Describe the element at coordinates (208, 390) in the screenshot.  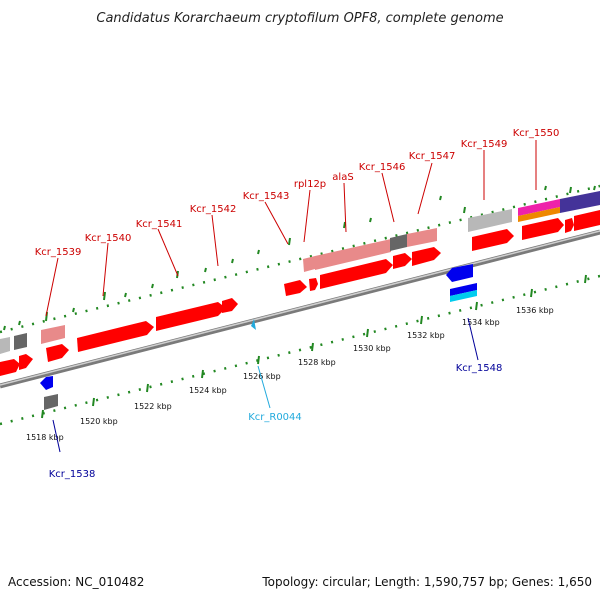
I see `scale-label: 1524 kbp` at that location.